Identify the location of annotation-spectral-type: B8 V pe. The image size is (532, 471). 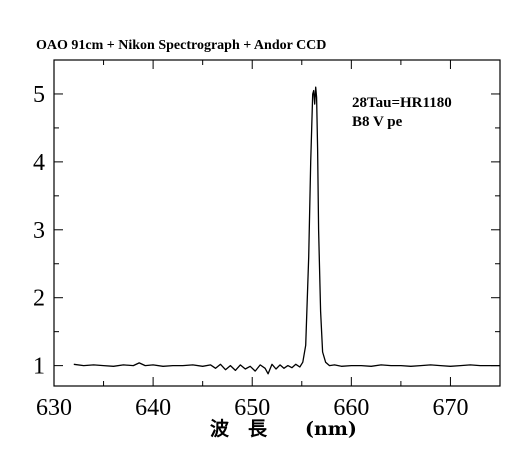
(377, 122).